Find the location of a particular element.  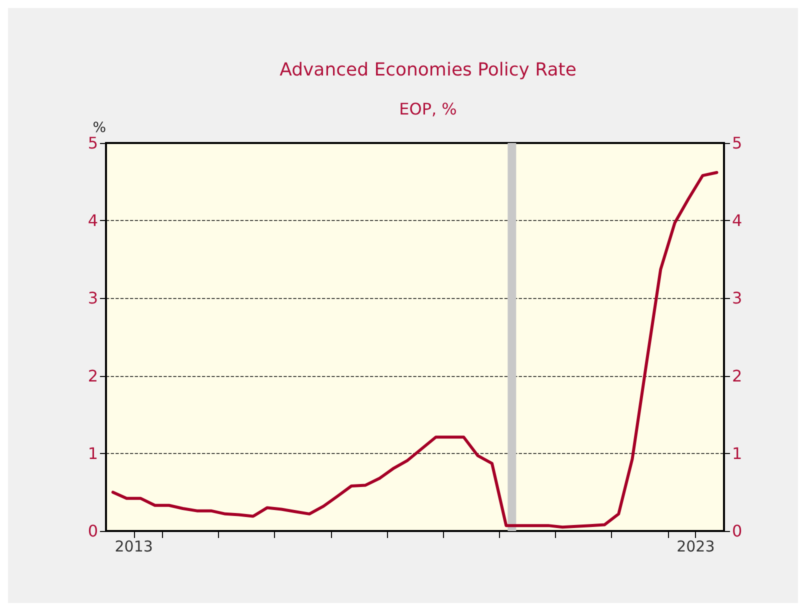

chart-subtitle: EOP, % is located at coordinates (428, 109).